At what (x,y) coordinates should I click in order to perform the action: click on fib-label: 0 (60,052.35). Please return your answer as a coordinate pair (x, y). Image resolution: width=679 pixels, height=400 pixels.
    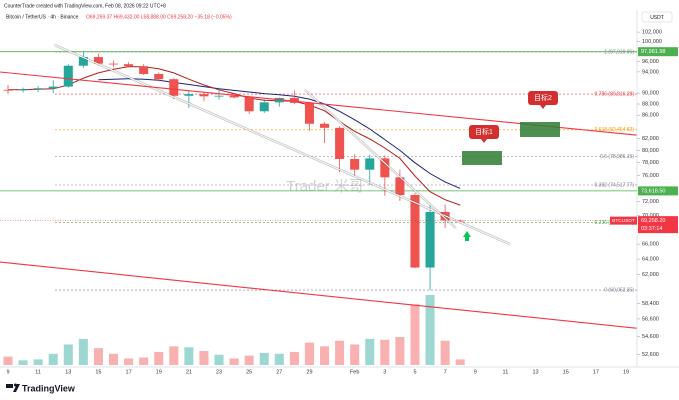
    Looking at the image, I should click on (619, 290).